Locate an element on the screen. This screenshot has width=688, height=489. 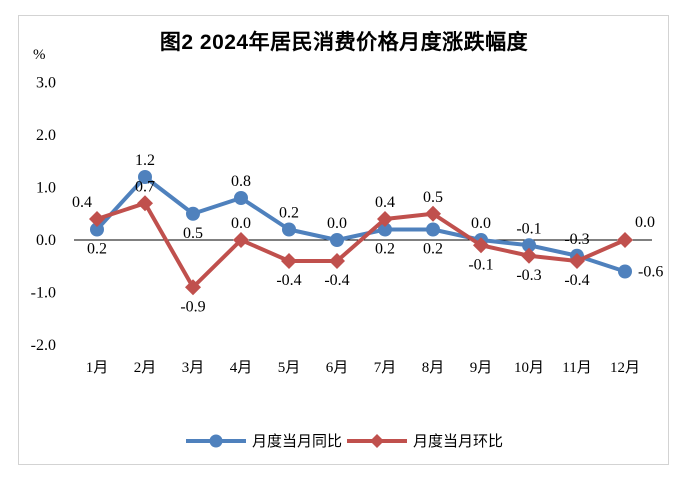
x-tick-label: 11月 is located at coordinates (576, 368).